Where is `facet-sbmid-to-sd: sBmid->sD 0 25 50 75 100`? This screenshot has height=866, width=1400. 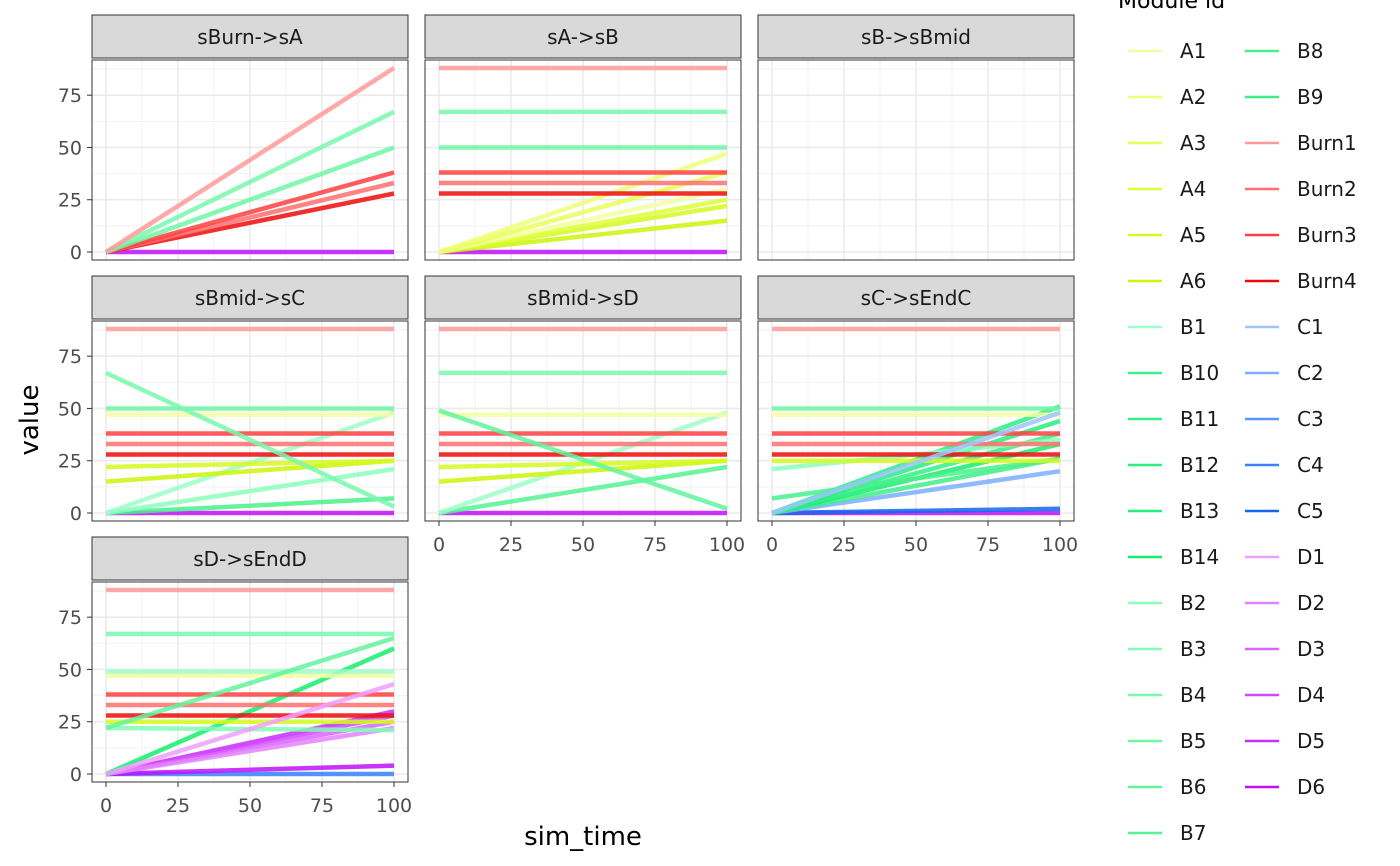 facet-sbmid-to-sd: sBmid->sD 0 25 50 75 100 is located at coordinates (584, 415).